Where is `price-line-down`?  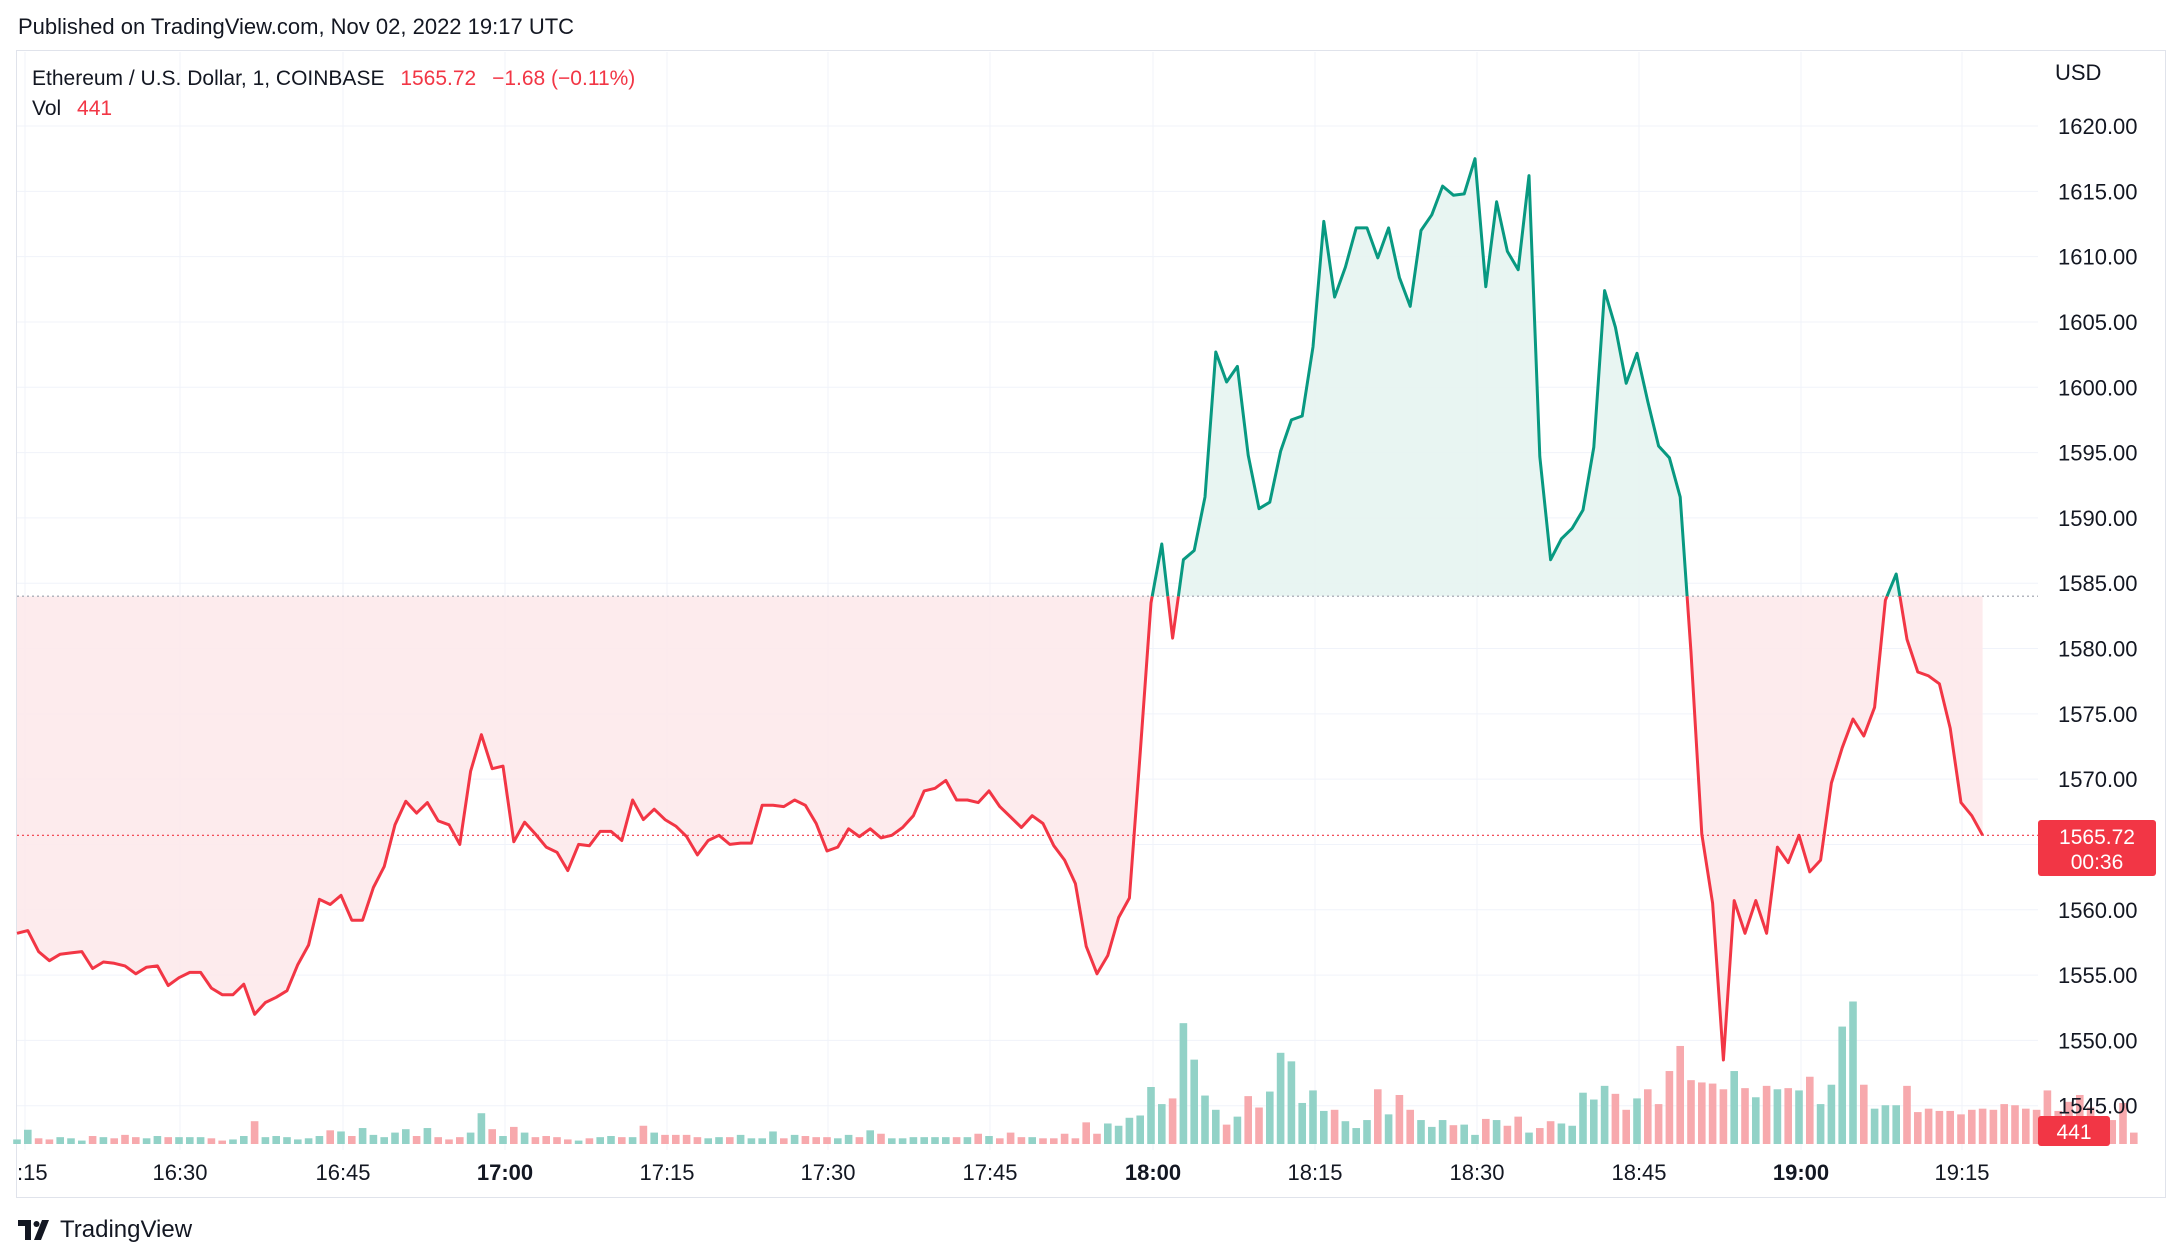 price-line-down is located at coordinates (1173, 618).